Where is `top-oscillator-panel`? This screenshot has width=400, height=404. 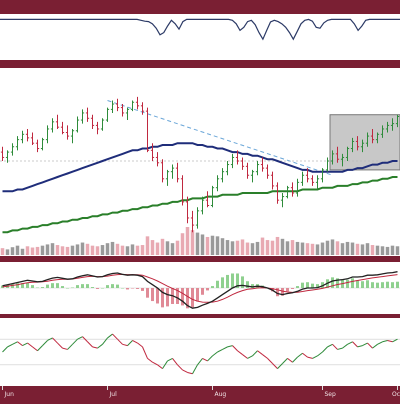 top-oscillator-panel is located at coordinates (200, 37).